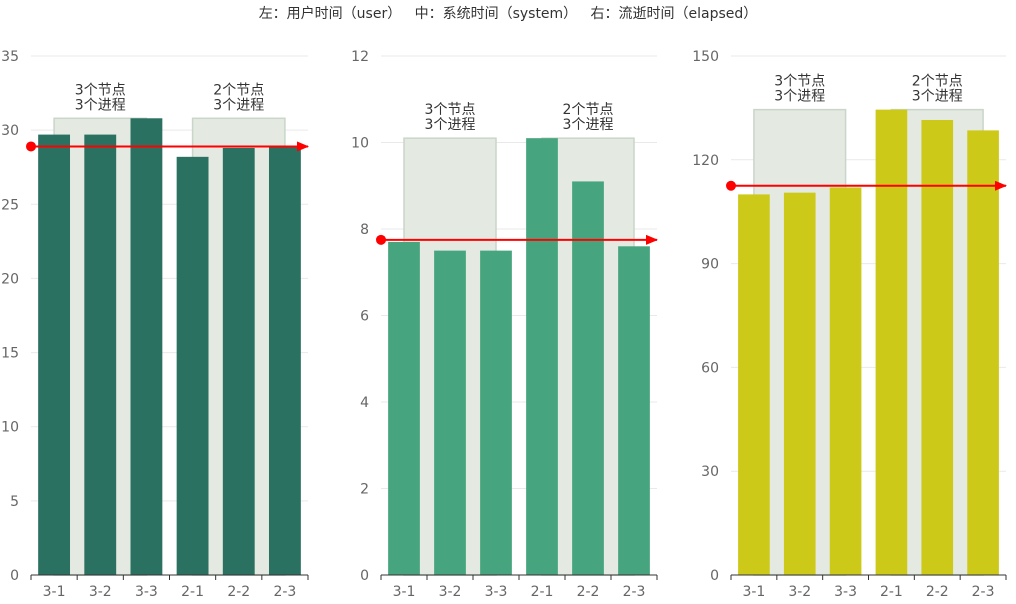 Image resolution: width=1016 pixels, height=604 pixels. I want to click on y-tick-label: 60, so click(710, 368).